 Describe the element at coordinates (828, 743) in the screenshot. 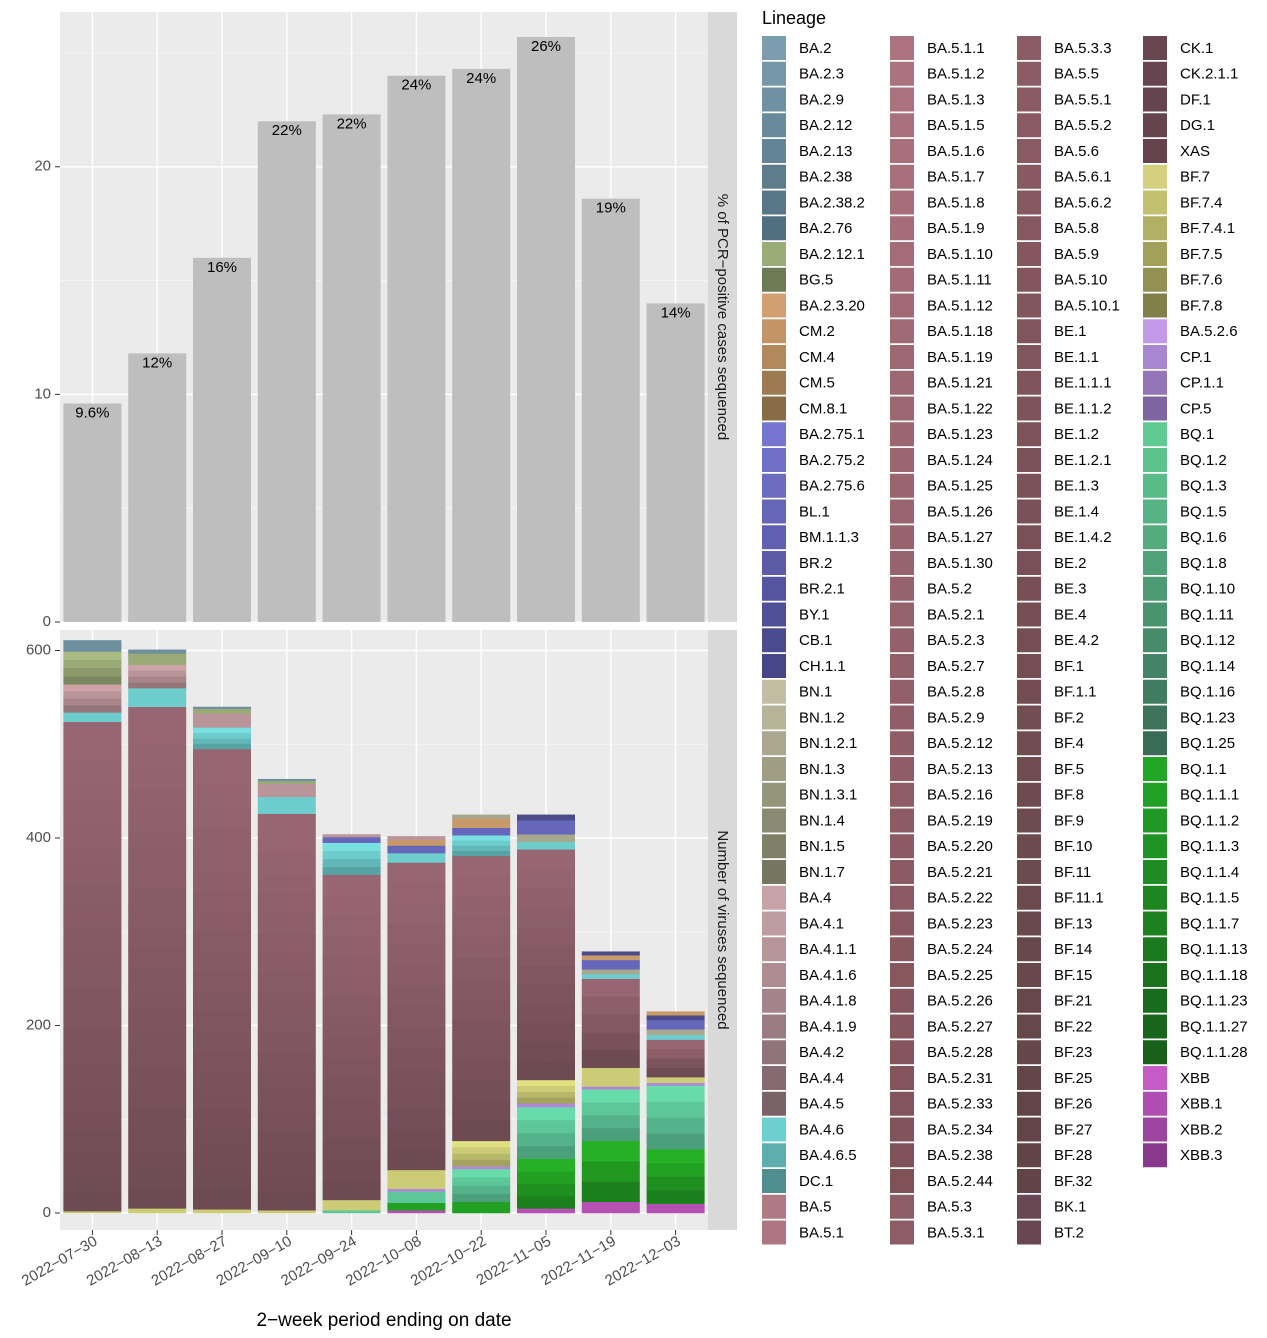

I see `legend-label: BN.1.2.1` at that location.